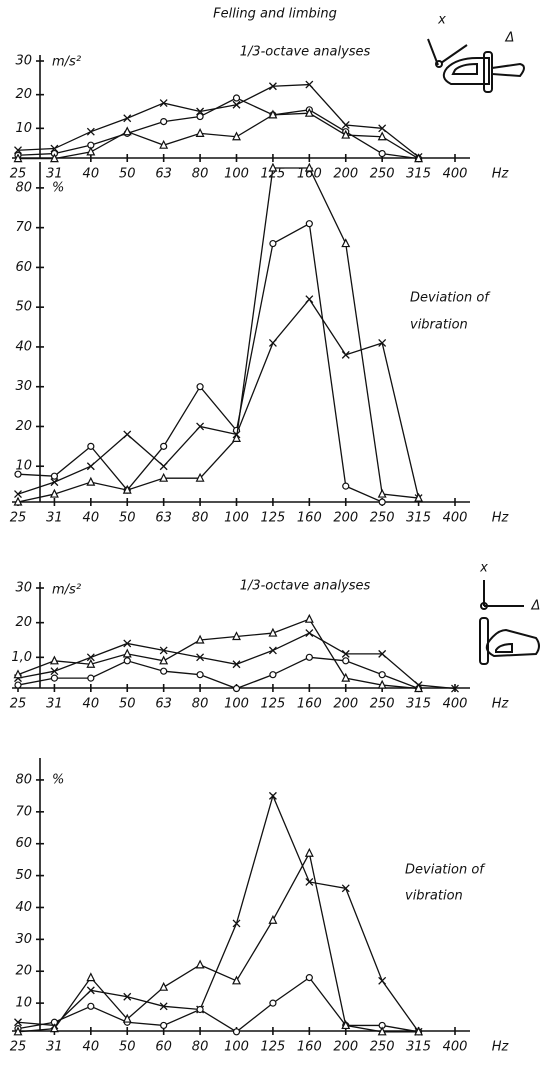 The width and height of the screenshot is (544, 1068). Describe the element at coordinates (509, 622) in the screenshot. I see `chainsaw-icon-bottom` at that location.